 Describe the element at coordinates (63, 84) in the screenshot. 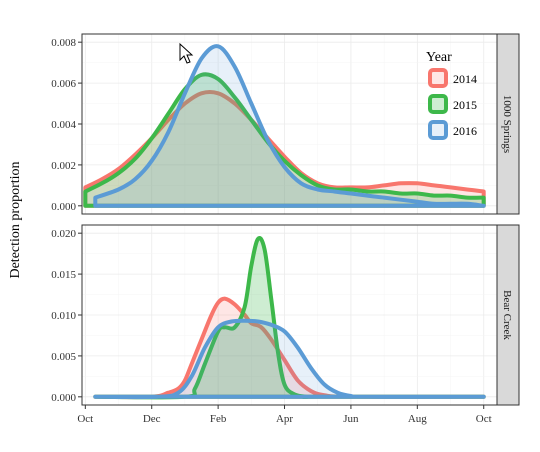

I see `y-tick-label: 0.006` at that location.